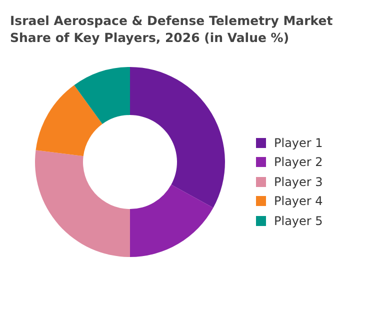 The width and height of the screenshot is (376, 314). What do you see at coordinates (172, 29) in the screenshot?
I see `chart-title: Israel Aerospace & Defense Telemetry Market Share of Key Players, 2026 (in Value %)` at bounding box center [172, 29].